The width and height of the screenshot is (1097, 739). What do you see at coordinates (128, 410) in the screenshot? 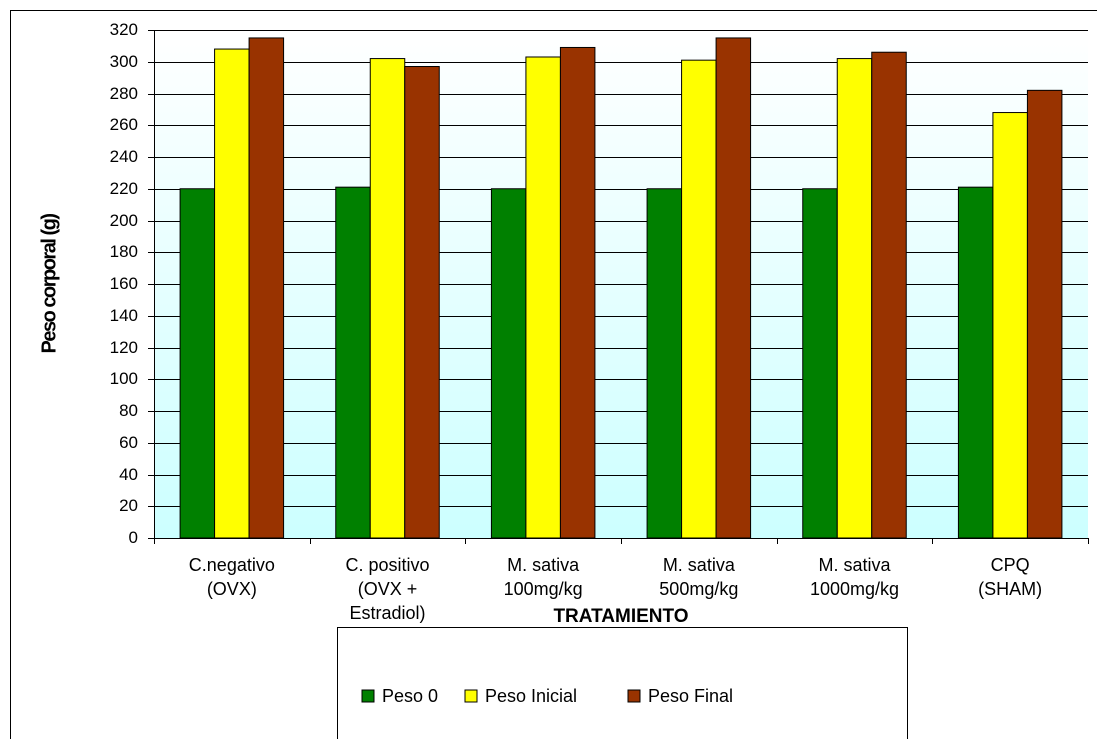
I see `y-tick-label: 80` at bounding box center [128, 410].